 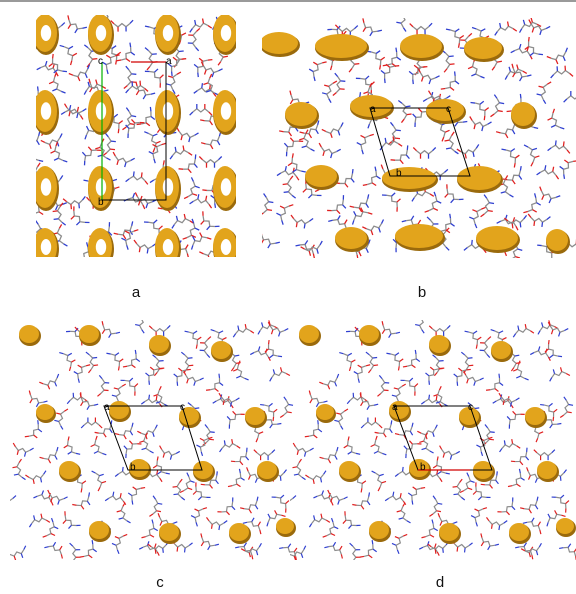 I want to click on unit-cell, so click(x=420, y=142).